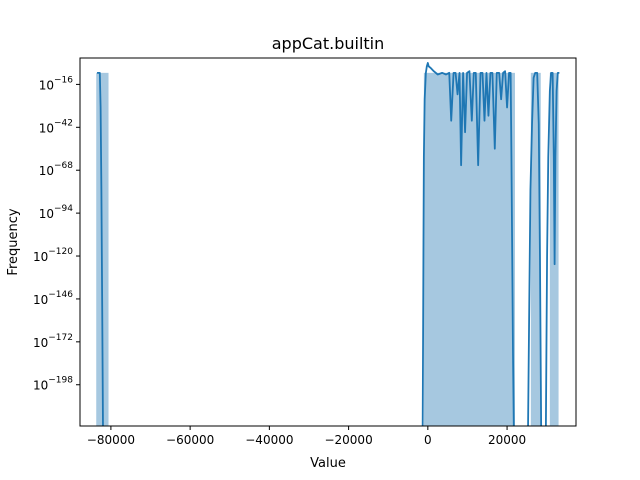  Describe the element at coordinates (306, 436) in the screenshot. I see `x-axis-ticks: −80000 −60000 −40000 −20000 0 20000` at that location.